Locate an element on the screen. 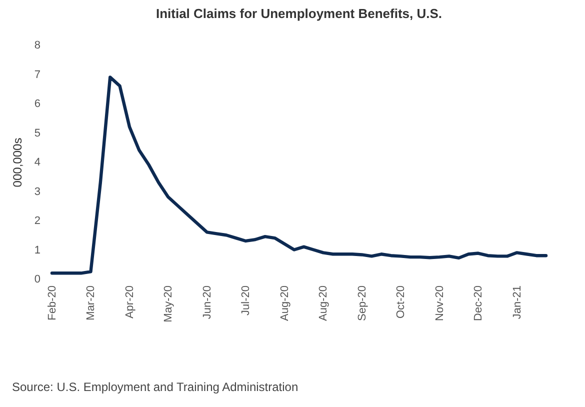 This screenshot has height=407, width=585. x-tick-label: Jan-21 is located at coordinates (517, 303).